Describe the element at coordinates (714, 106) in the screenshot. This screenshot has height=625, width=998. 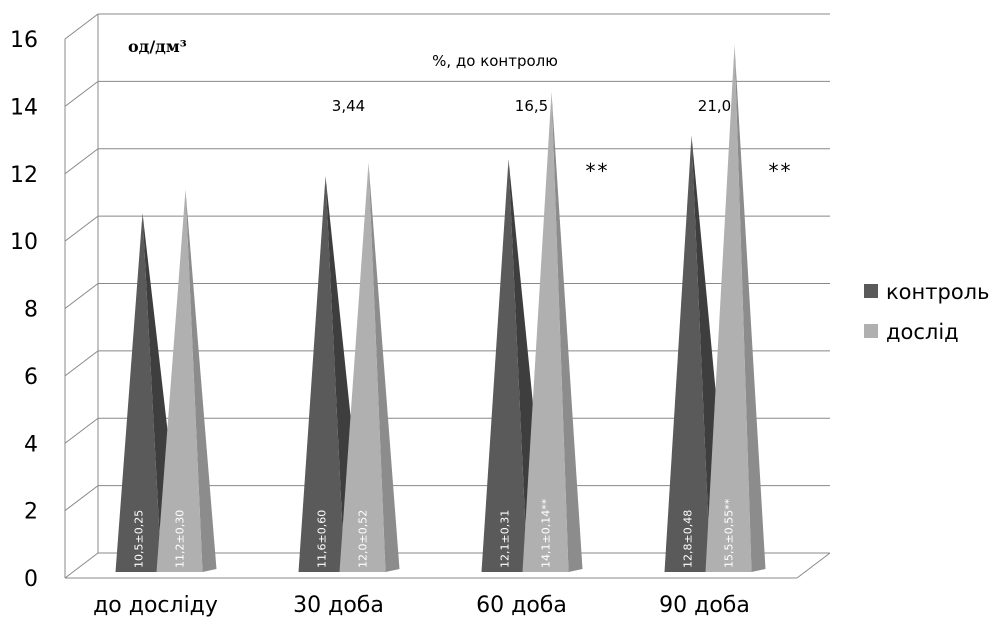
I see `percent-value-label: 21,0` at that location.